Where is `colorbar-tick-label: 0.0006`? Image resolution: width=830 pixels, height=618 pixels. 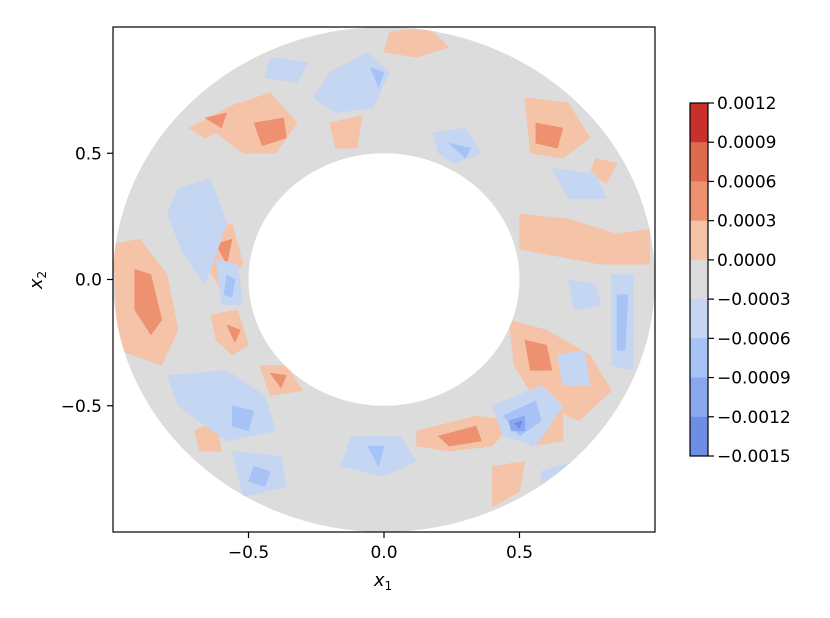
colorbar-tick-label: 0.0006 is located at coordinates (746, 182).